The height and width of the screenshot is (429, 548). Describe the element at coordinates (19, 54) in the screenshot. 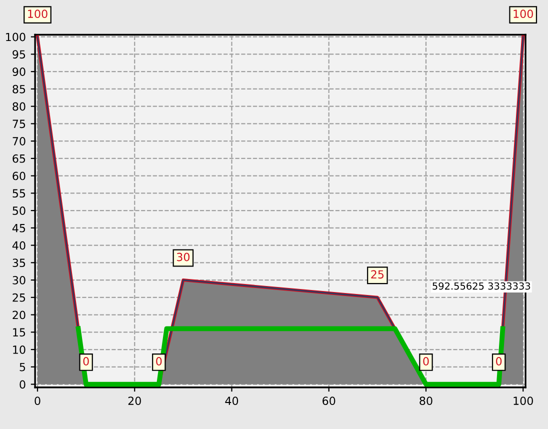

I see `y-tick-label: 95` at that location.